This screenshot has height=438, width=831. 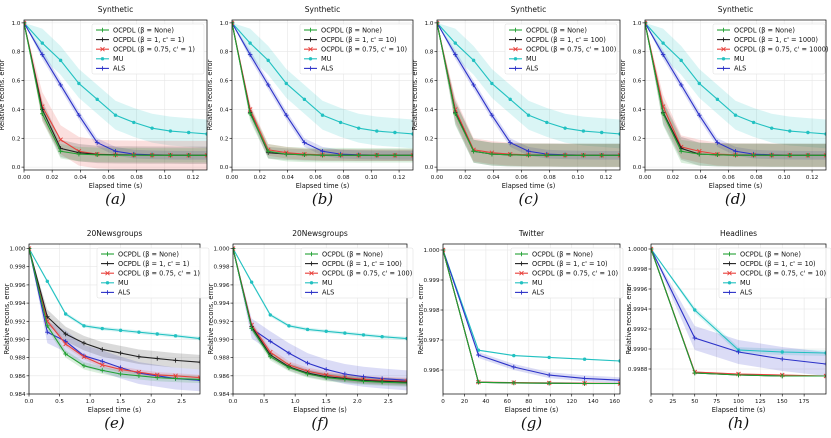 What do you see at coordinates (326, 402) in the screenshot?
I see `x-tick-label: 1.5` at bounding box center [326, 402].